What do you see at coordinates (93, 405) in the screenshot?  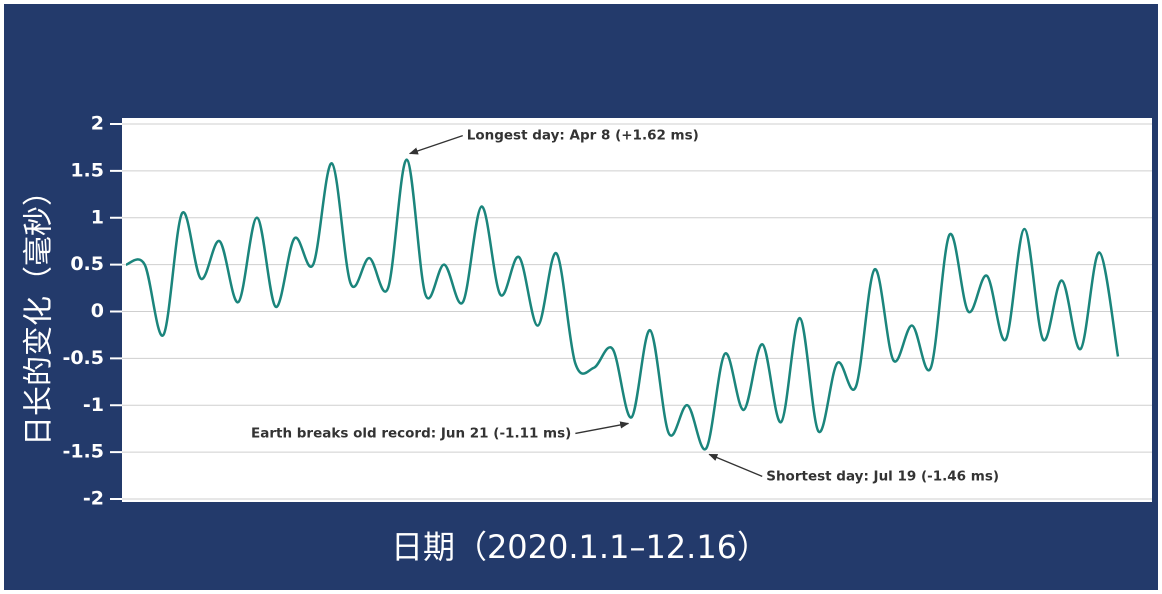 I see `y-tick-label: -1` at bounding box center [93, 405].